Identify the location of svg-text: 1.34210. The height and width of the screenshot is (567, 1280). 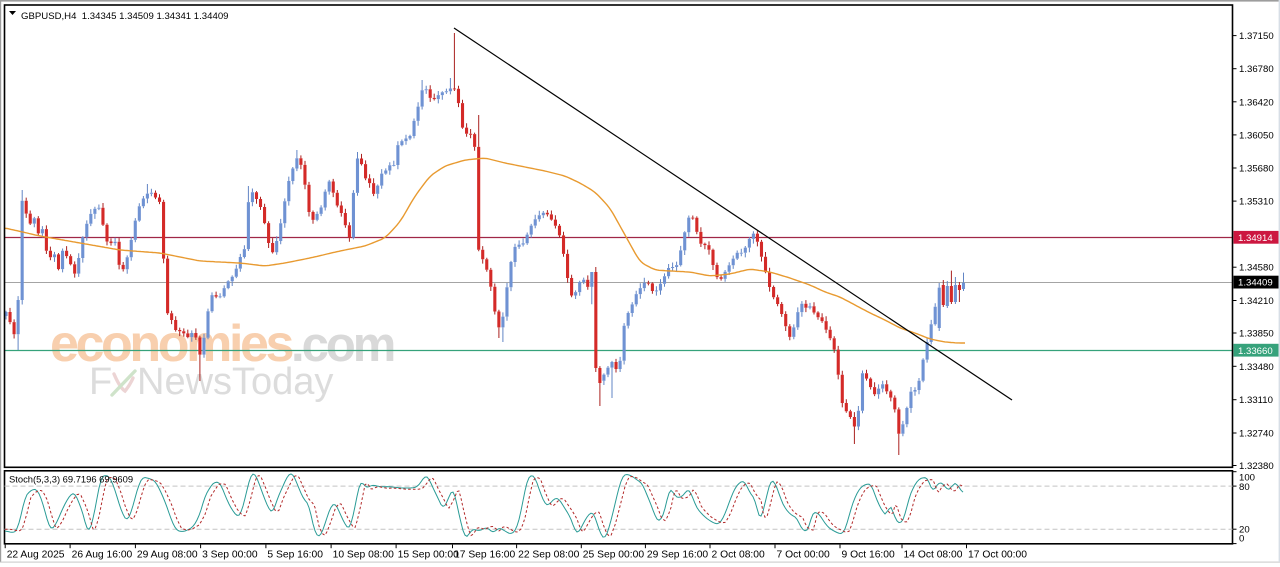
(1256, 301).